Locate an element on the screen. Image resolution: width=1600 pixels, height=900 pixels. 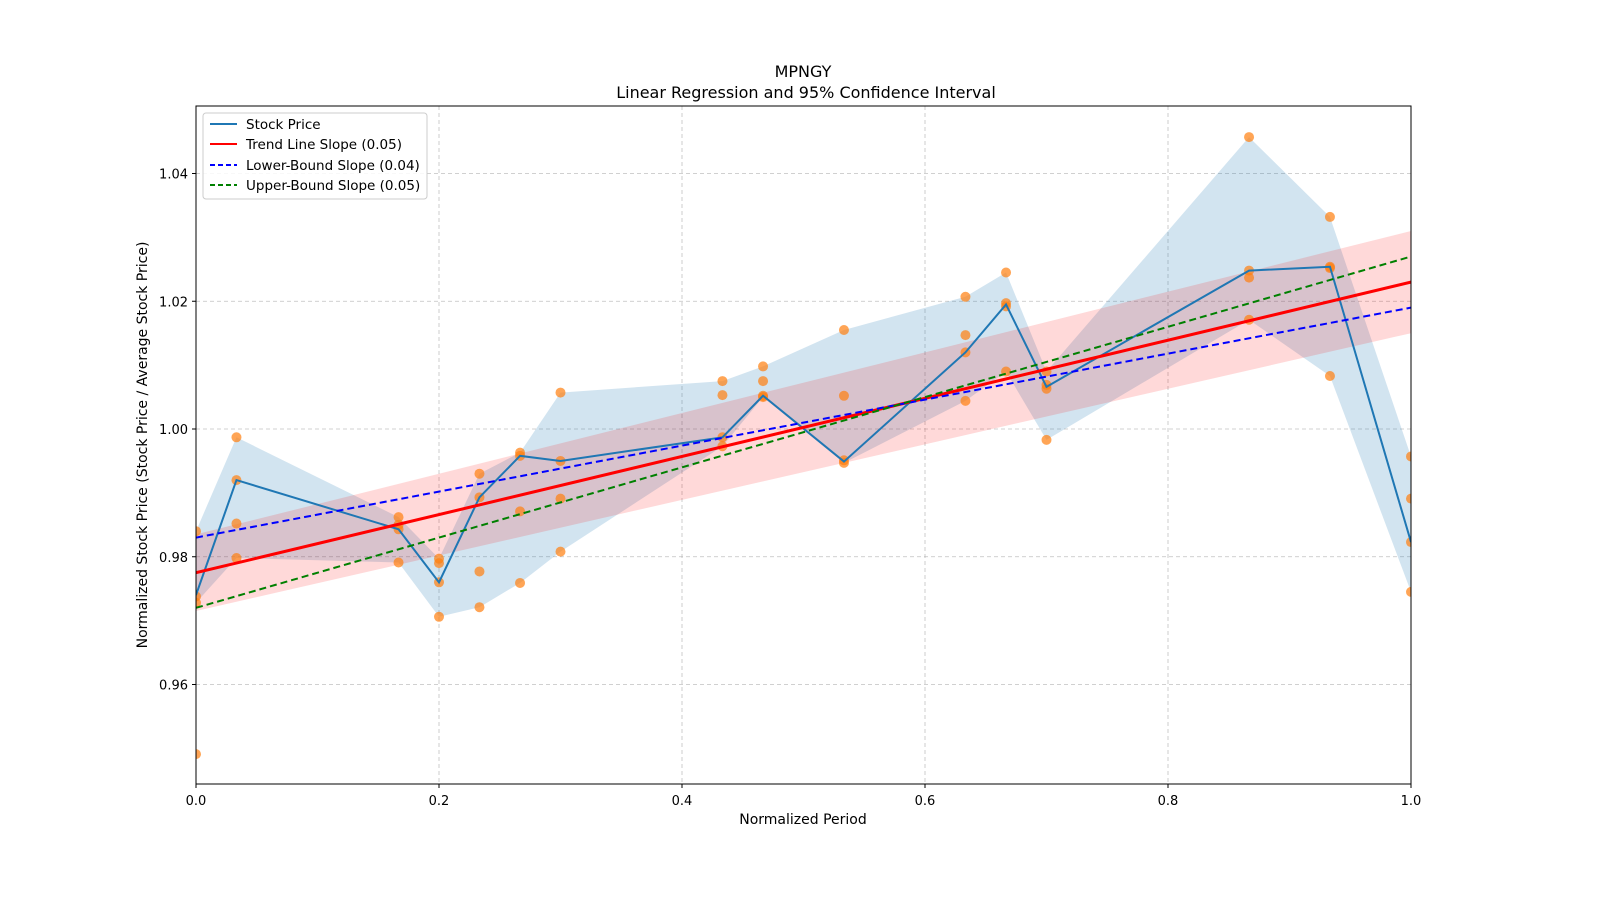
legend-label-upper-bound: Upper-Bound Slope (0.05) is located at coordinates (333, 186).